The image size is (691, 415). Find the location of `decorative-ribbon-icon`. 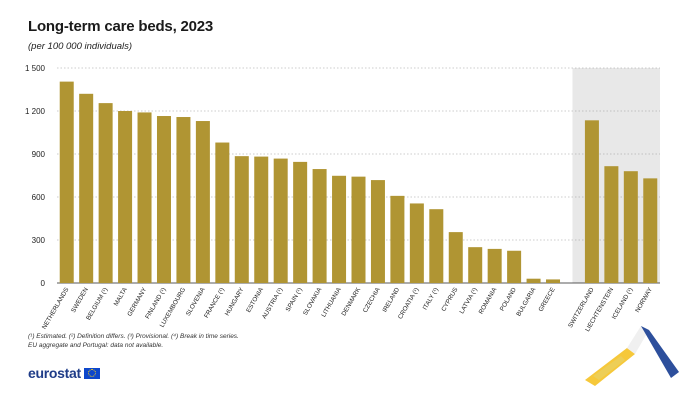

decorative-ribbon-icon is located at coordinates (632, 356).